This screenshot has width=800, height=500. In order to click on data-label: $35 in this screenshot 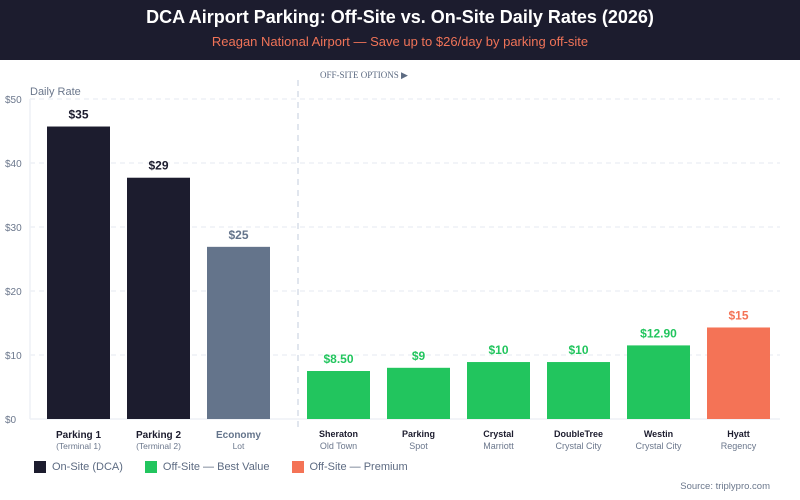, I will do `click(78, 115)`.